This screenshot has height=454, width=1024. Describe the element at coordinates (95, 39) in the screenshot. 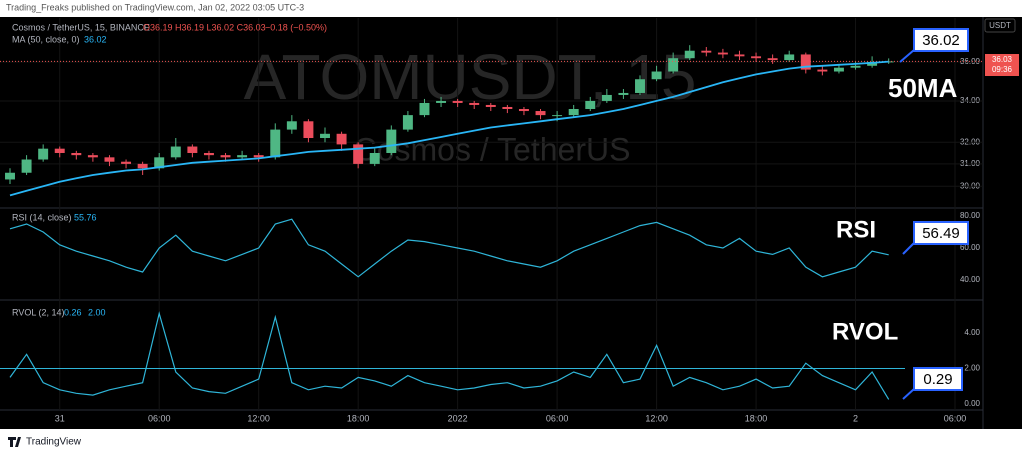

I see `ma-legend-value: 36.02` at that location.